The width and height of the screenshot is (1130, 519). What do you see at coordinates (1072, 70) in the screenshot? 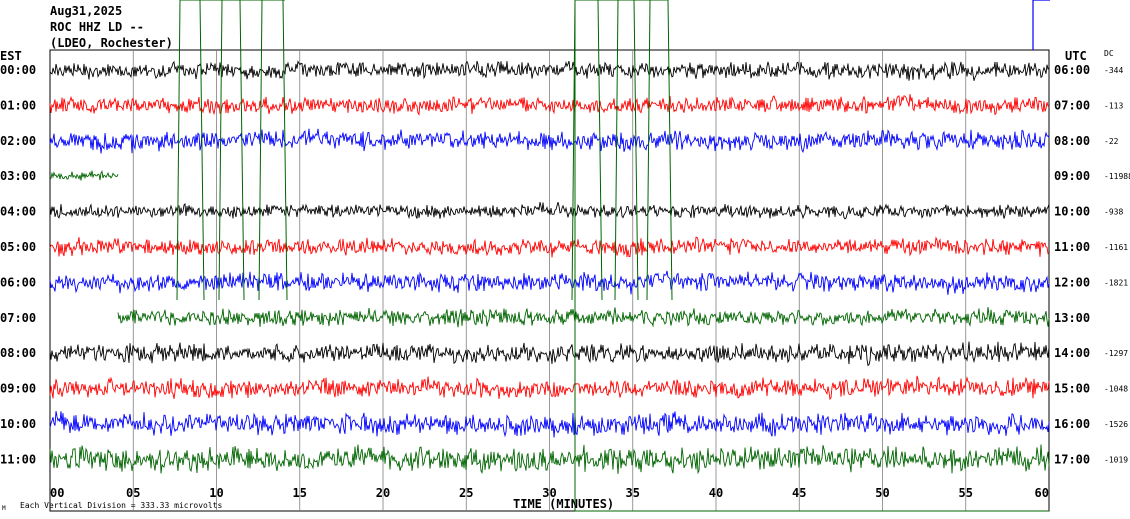
I see `utc-label-06:00: 06:00` at bounding box center [1072, 70].